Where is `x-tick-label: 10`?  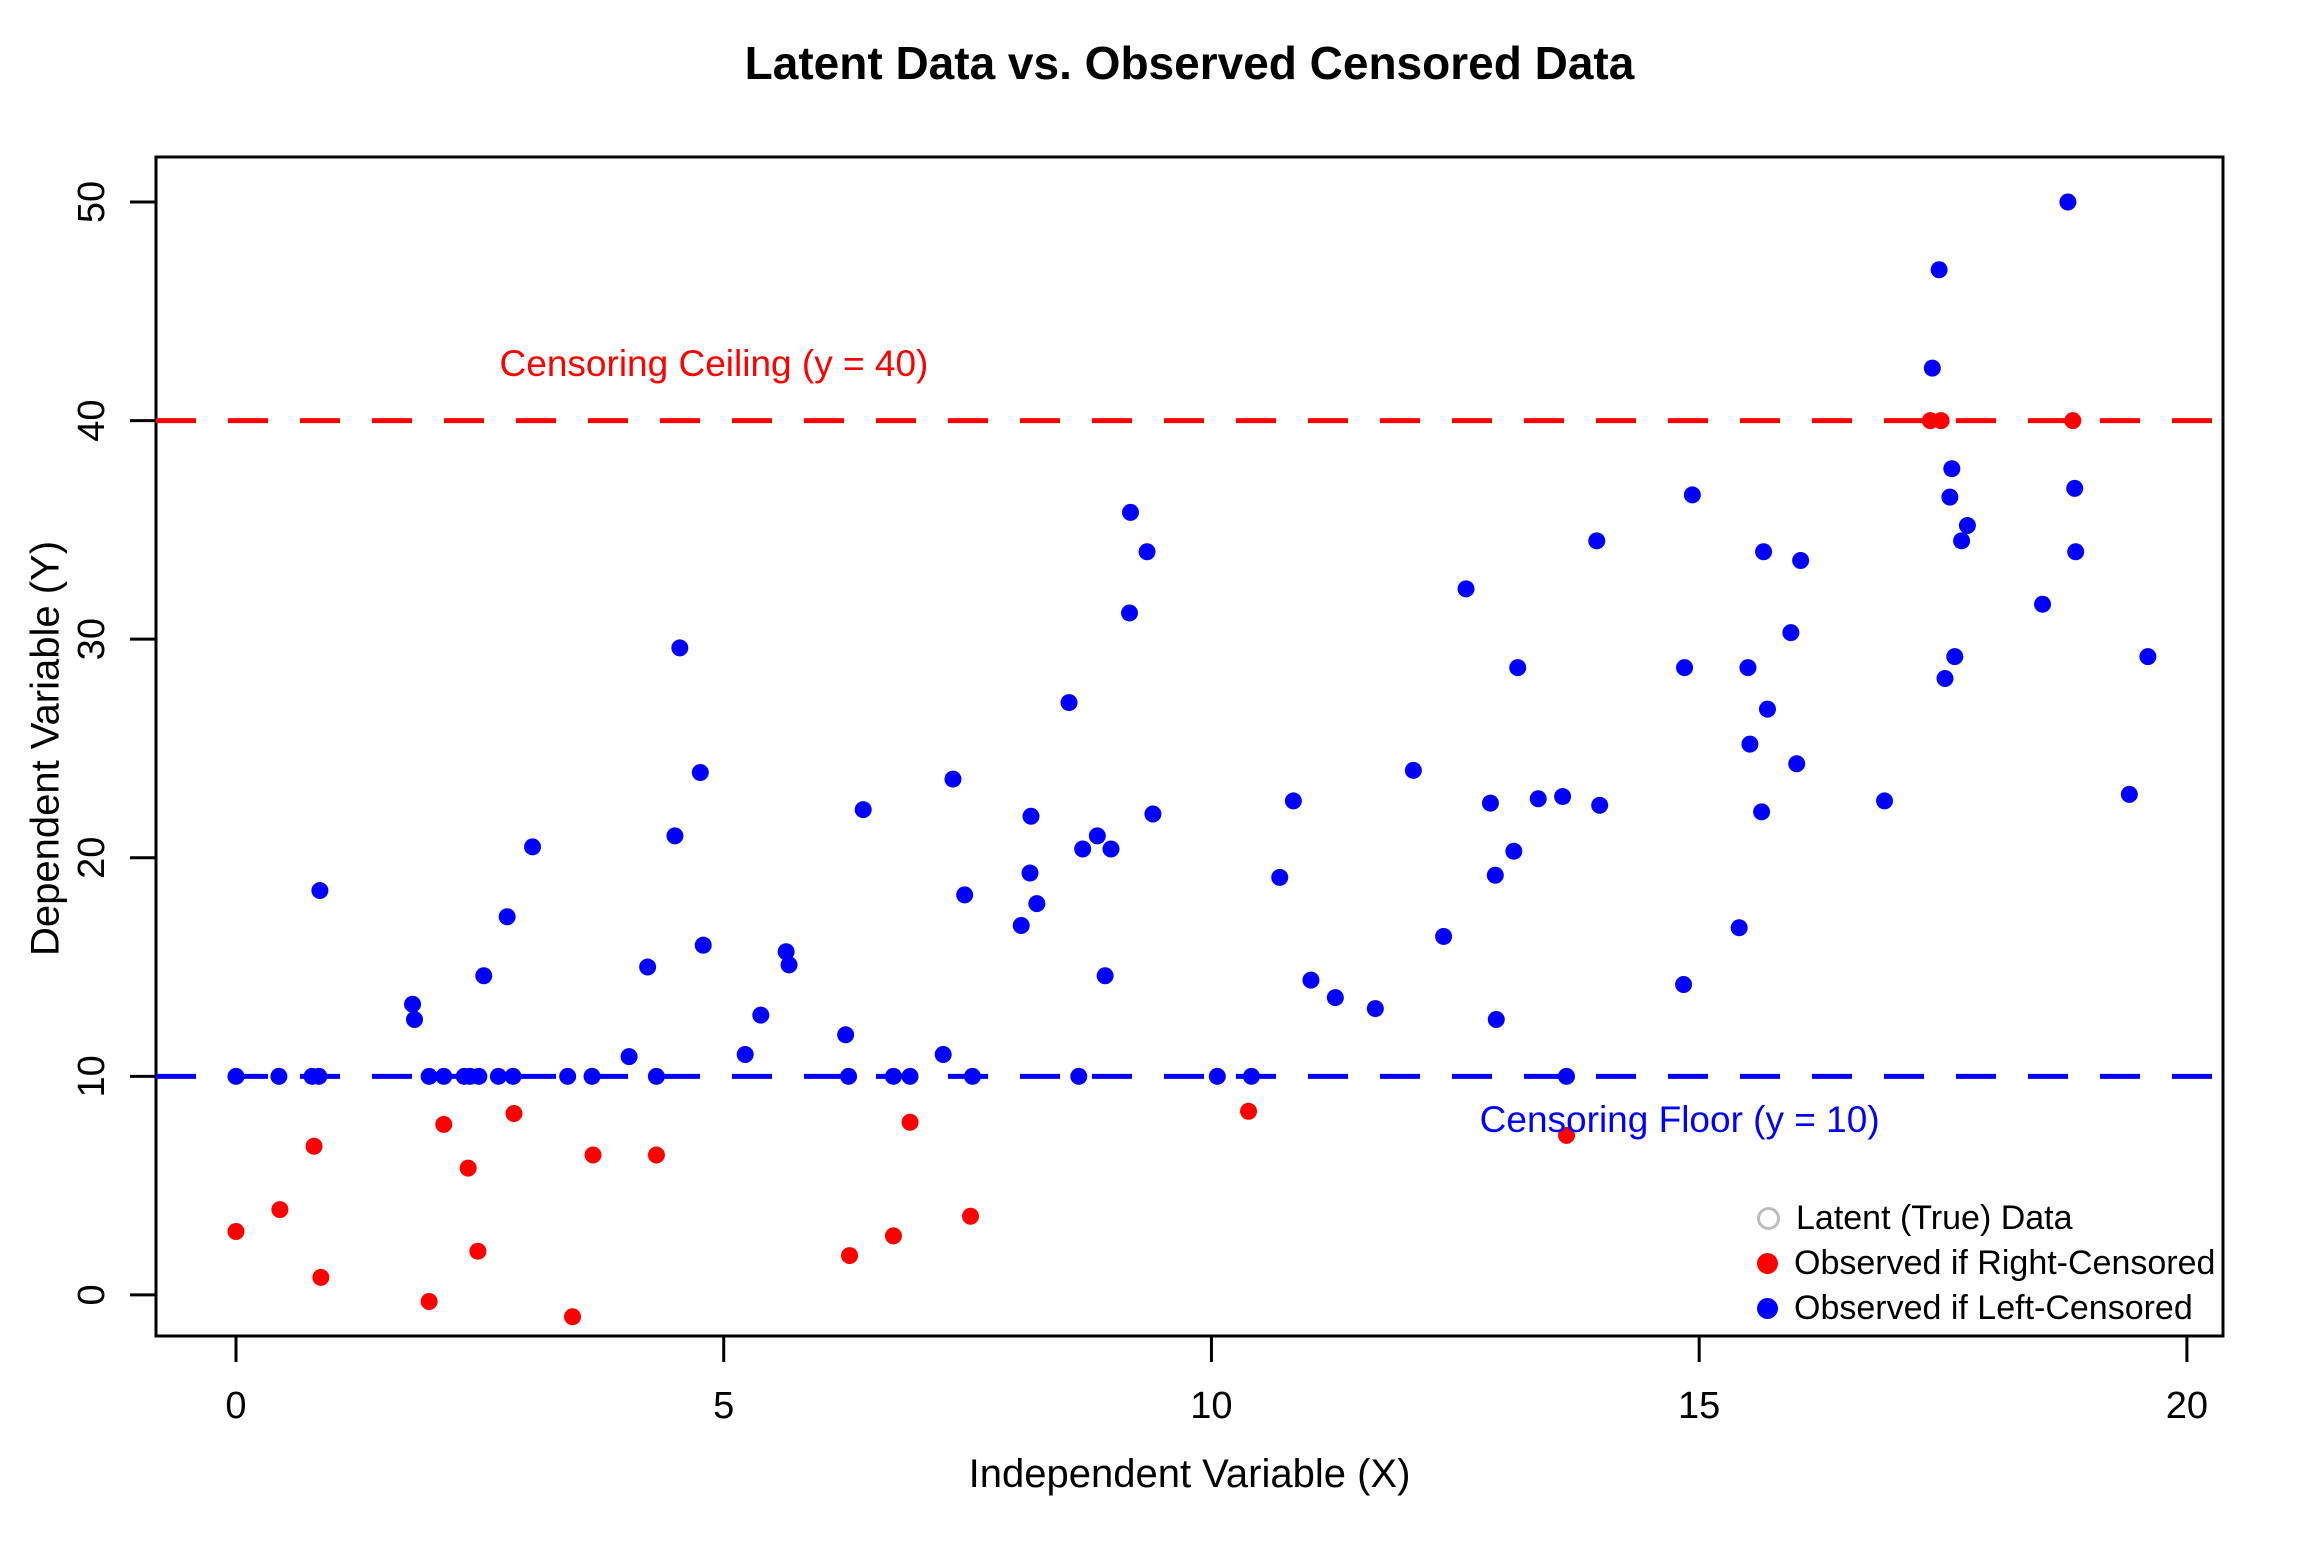
x-tick-label: 10 is located at coordinates (1211, 1406).